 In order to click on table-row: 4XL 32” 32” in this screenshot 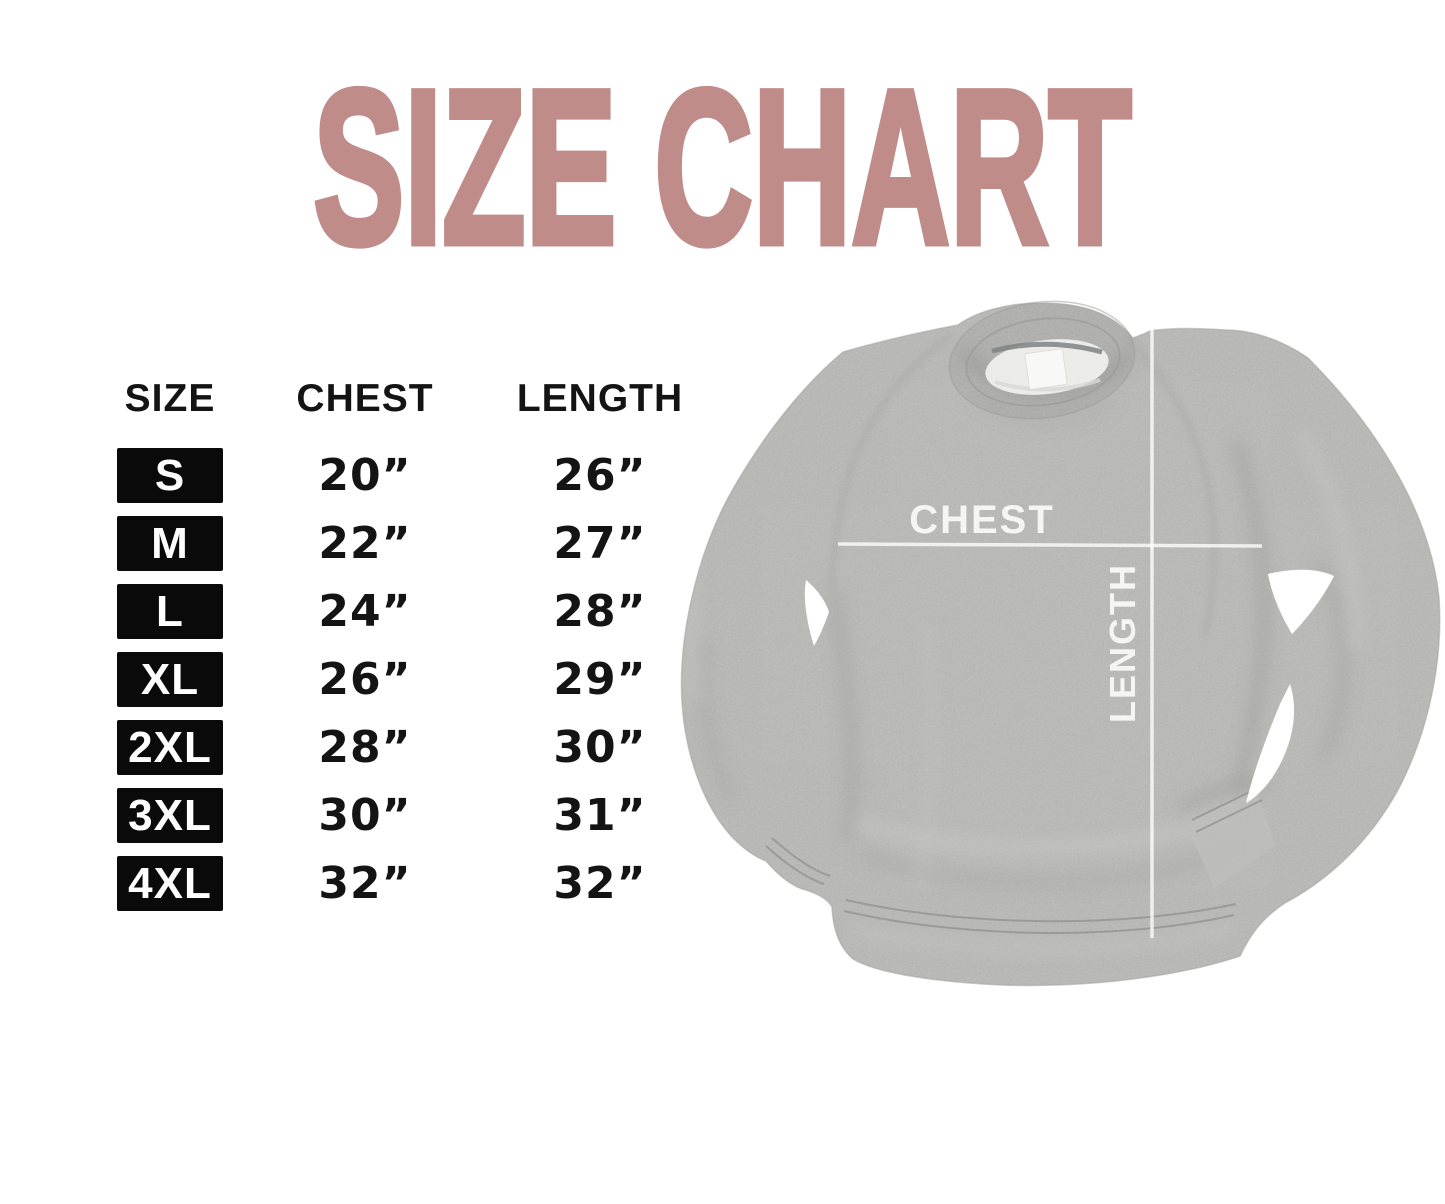, I will do `click(405, 883)`.